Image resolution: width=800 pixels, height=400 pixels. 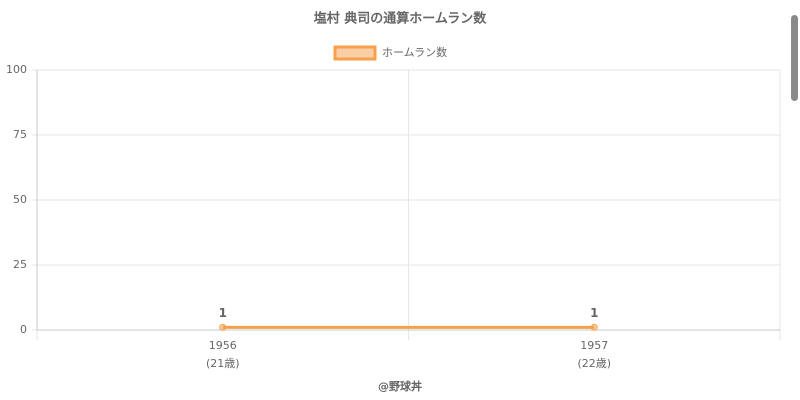 I want to click on chart-title: 塩村 典司の通算ホームラン数, so click(x=400, y=19).